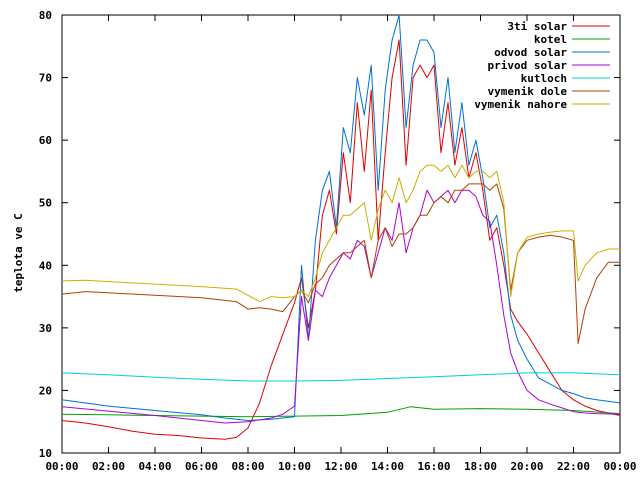  I want to click on legend-label: 3ti solar, so click(537, 26).